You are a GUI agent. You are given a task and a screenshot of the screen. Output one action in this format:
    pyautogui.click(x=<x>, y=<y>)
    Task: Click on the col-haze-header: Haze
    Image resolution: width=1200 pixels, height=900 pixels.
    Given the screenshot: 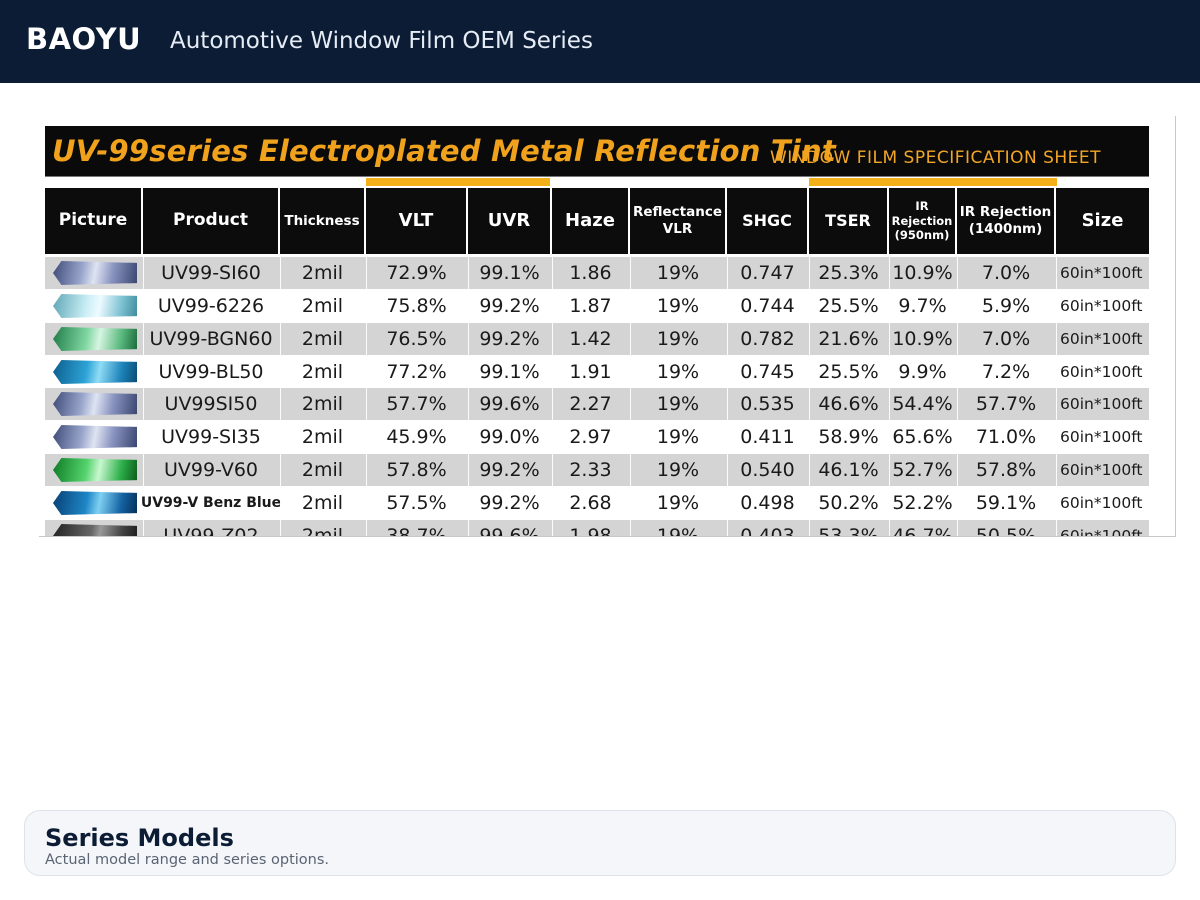 What is the action you would take?
    pyautogui.click(x=590, y=221)
    